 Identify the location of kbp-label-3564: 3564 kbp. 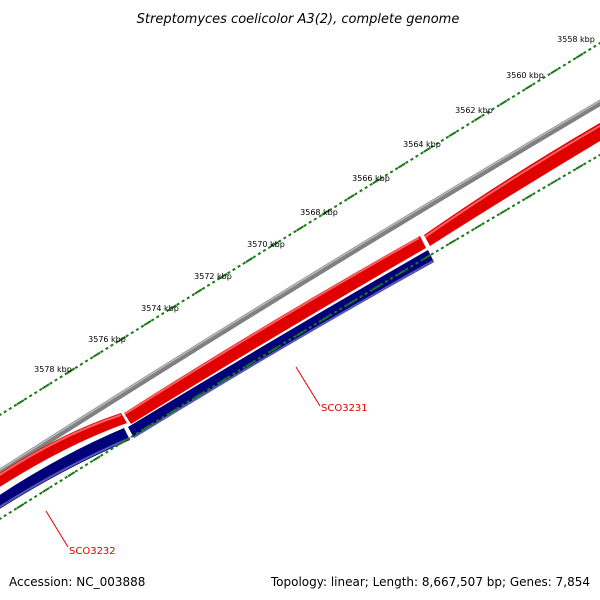
(422, 144).